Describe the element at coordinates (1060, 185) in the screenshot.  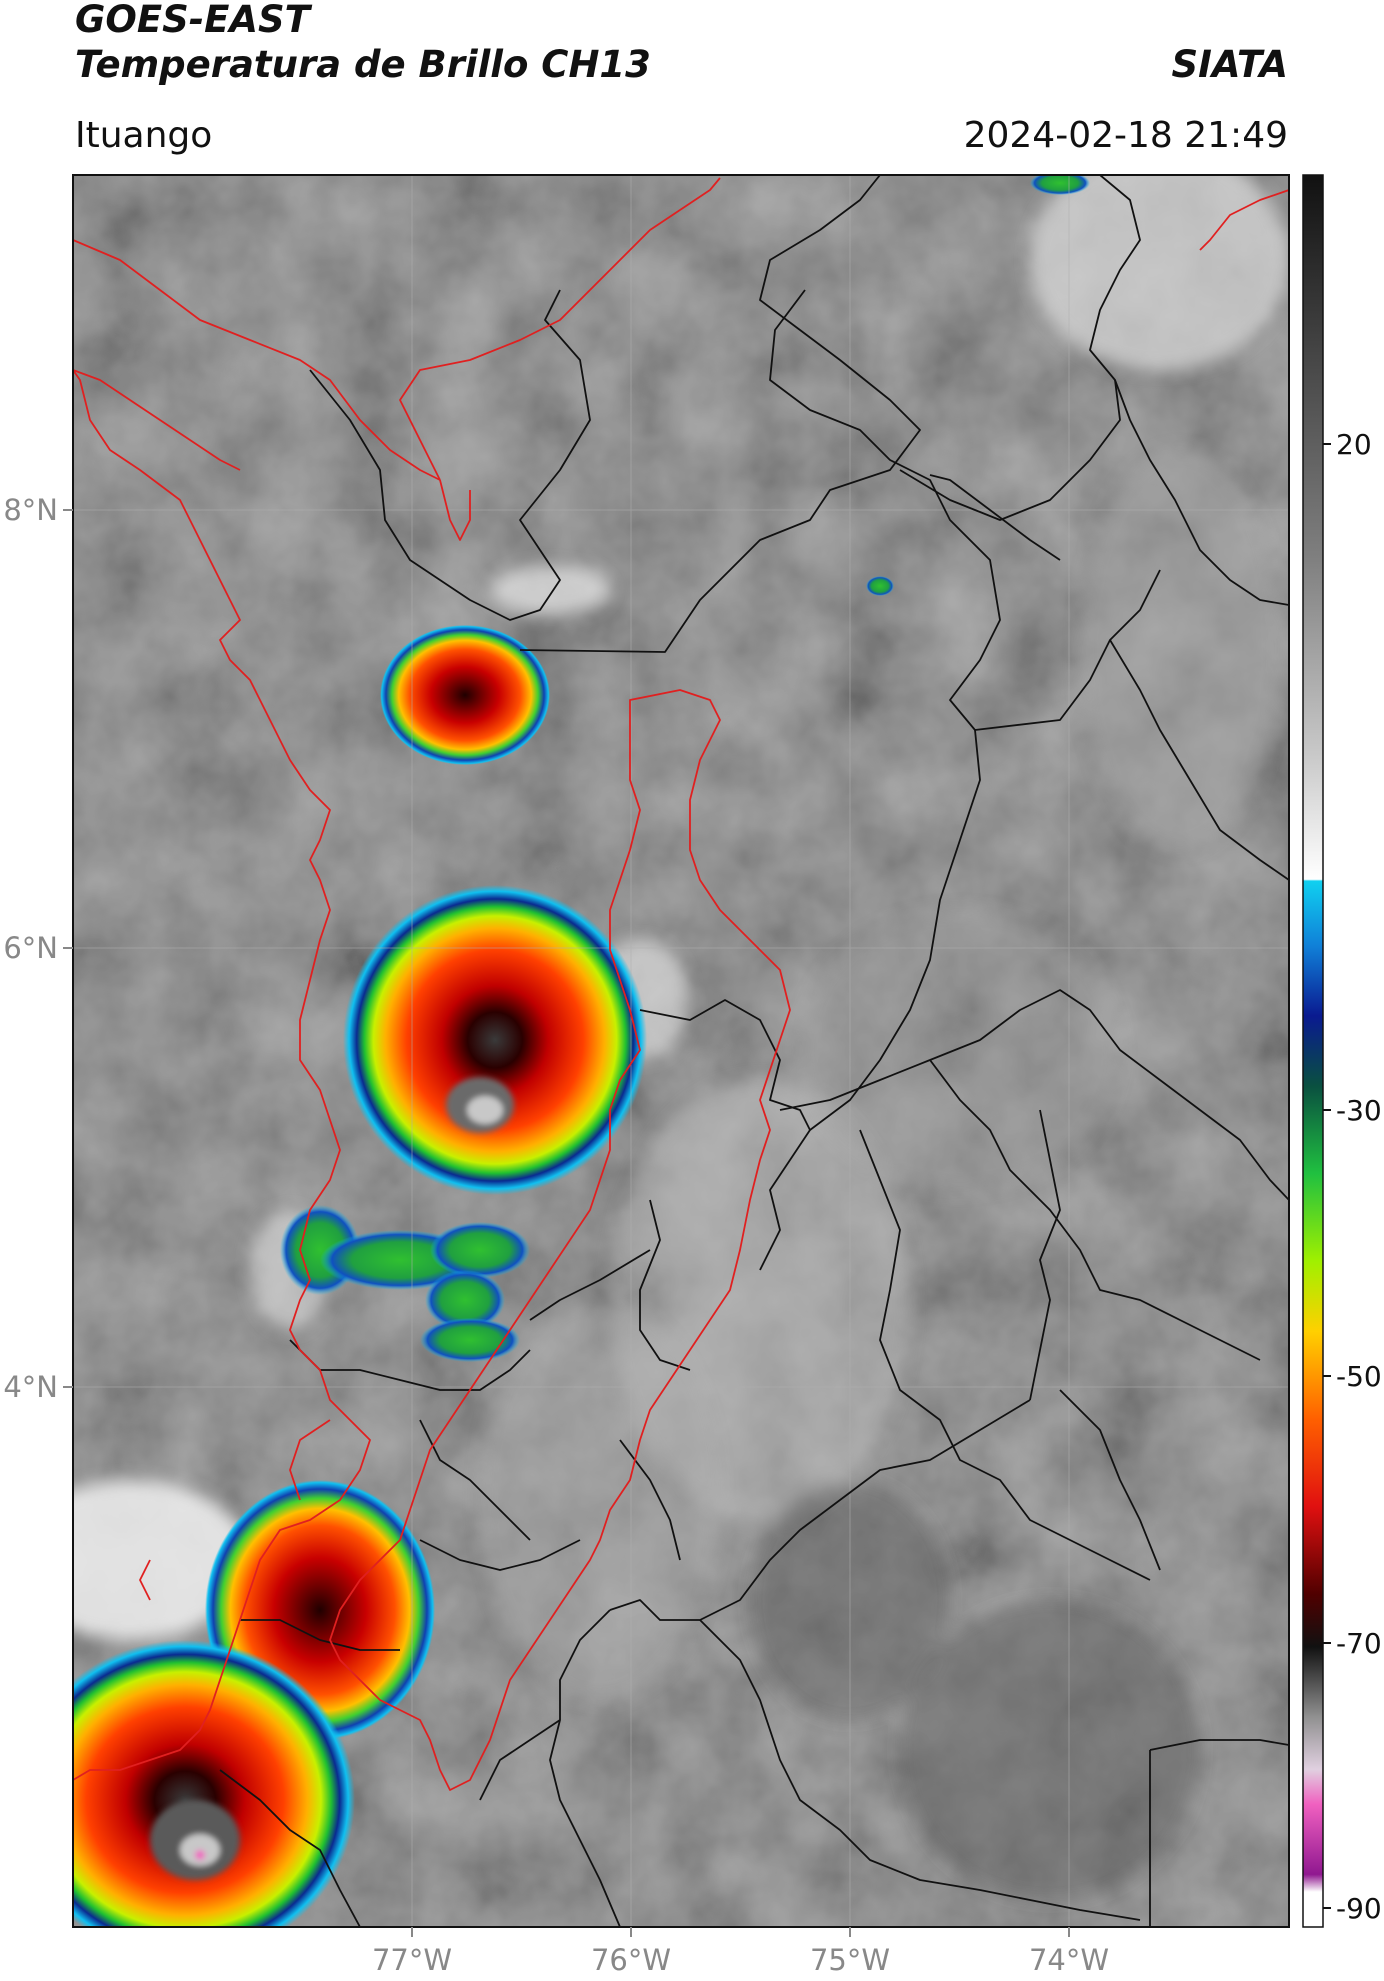
I see `storm-cell-top` at that location.